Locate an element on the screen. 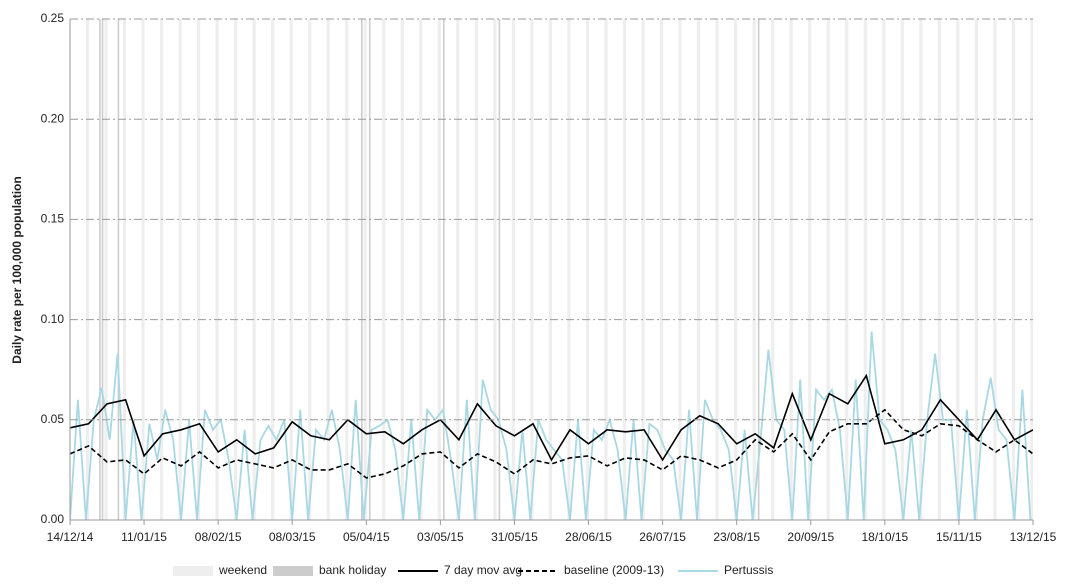 This screenshot has width=1067, height=584. legend-label: 7 day mov avg is located at coordinates (483, 570).